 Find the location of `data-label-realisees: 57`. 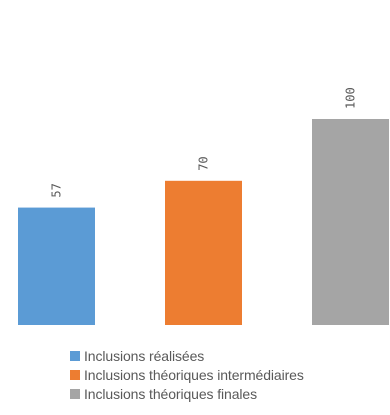

data-label-realisees: 57 is located at coordinates (57, 190).